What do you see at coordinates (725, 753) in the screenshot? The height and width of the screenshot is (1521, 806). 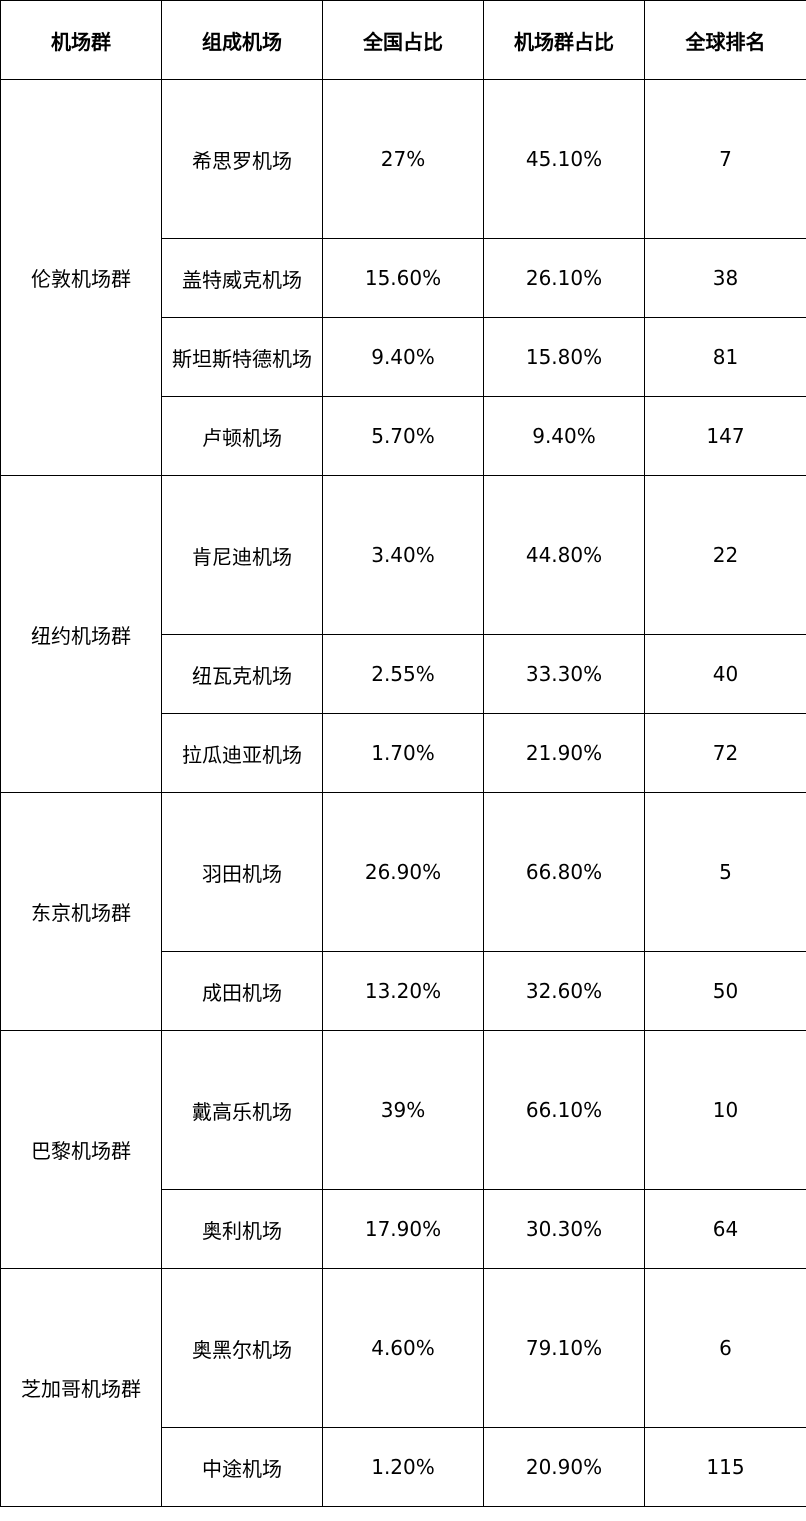 I see `global-rank: 72` at bounding box center [725, 753].